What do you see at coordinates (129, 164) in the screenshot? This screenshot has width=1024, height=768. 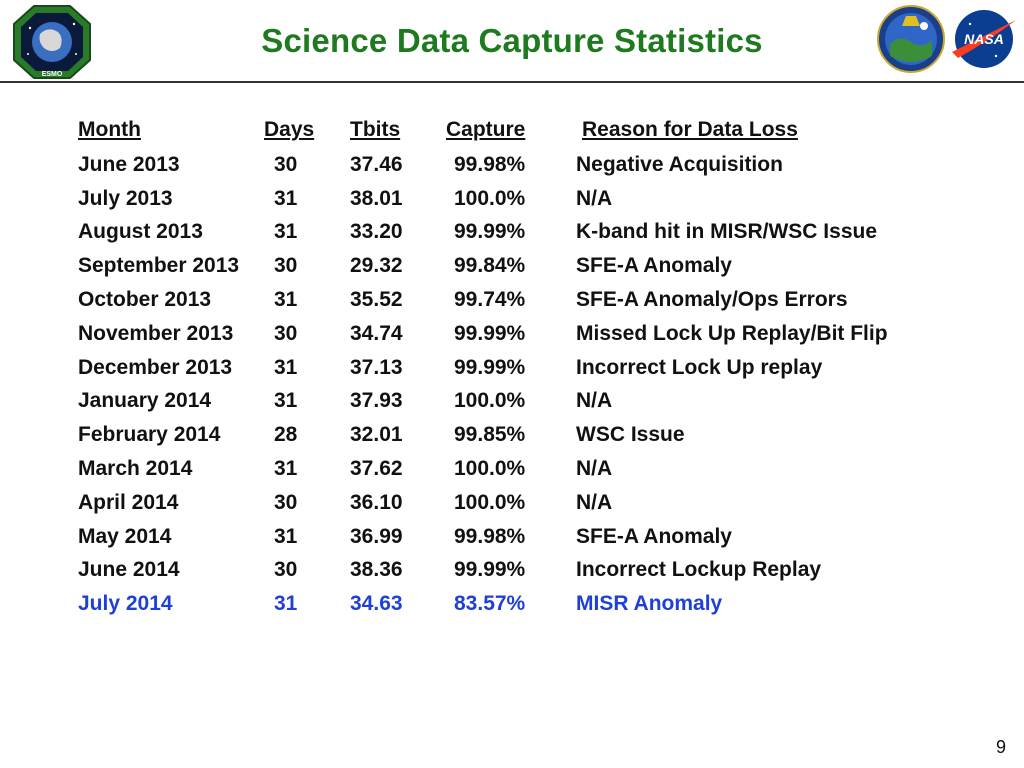 I see `cell-month: June 2013` at bounding box center [129, 164].